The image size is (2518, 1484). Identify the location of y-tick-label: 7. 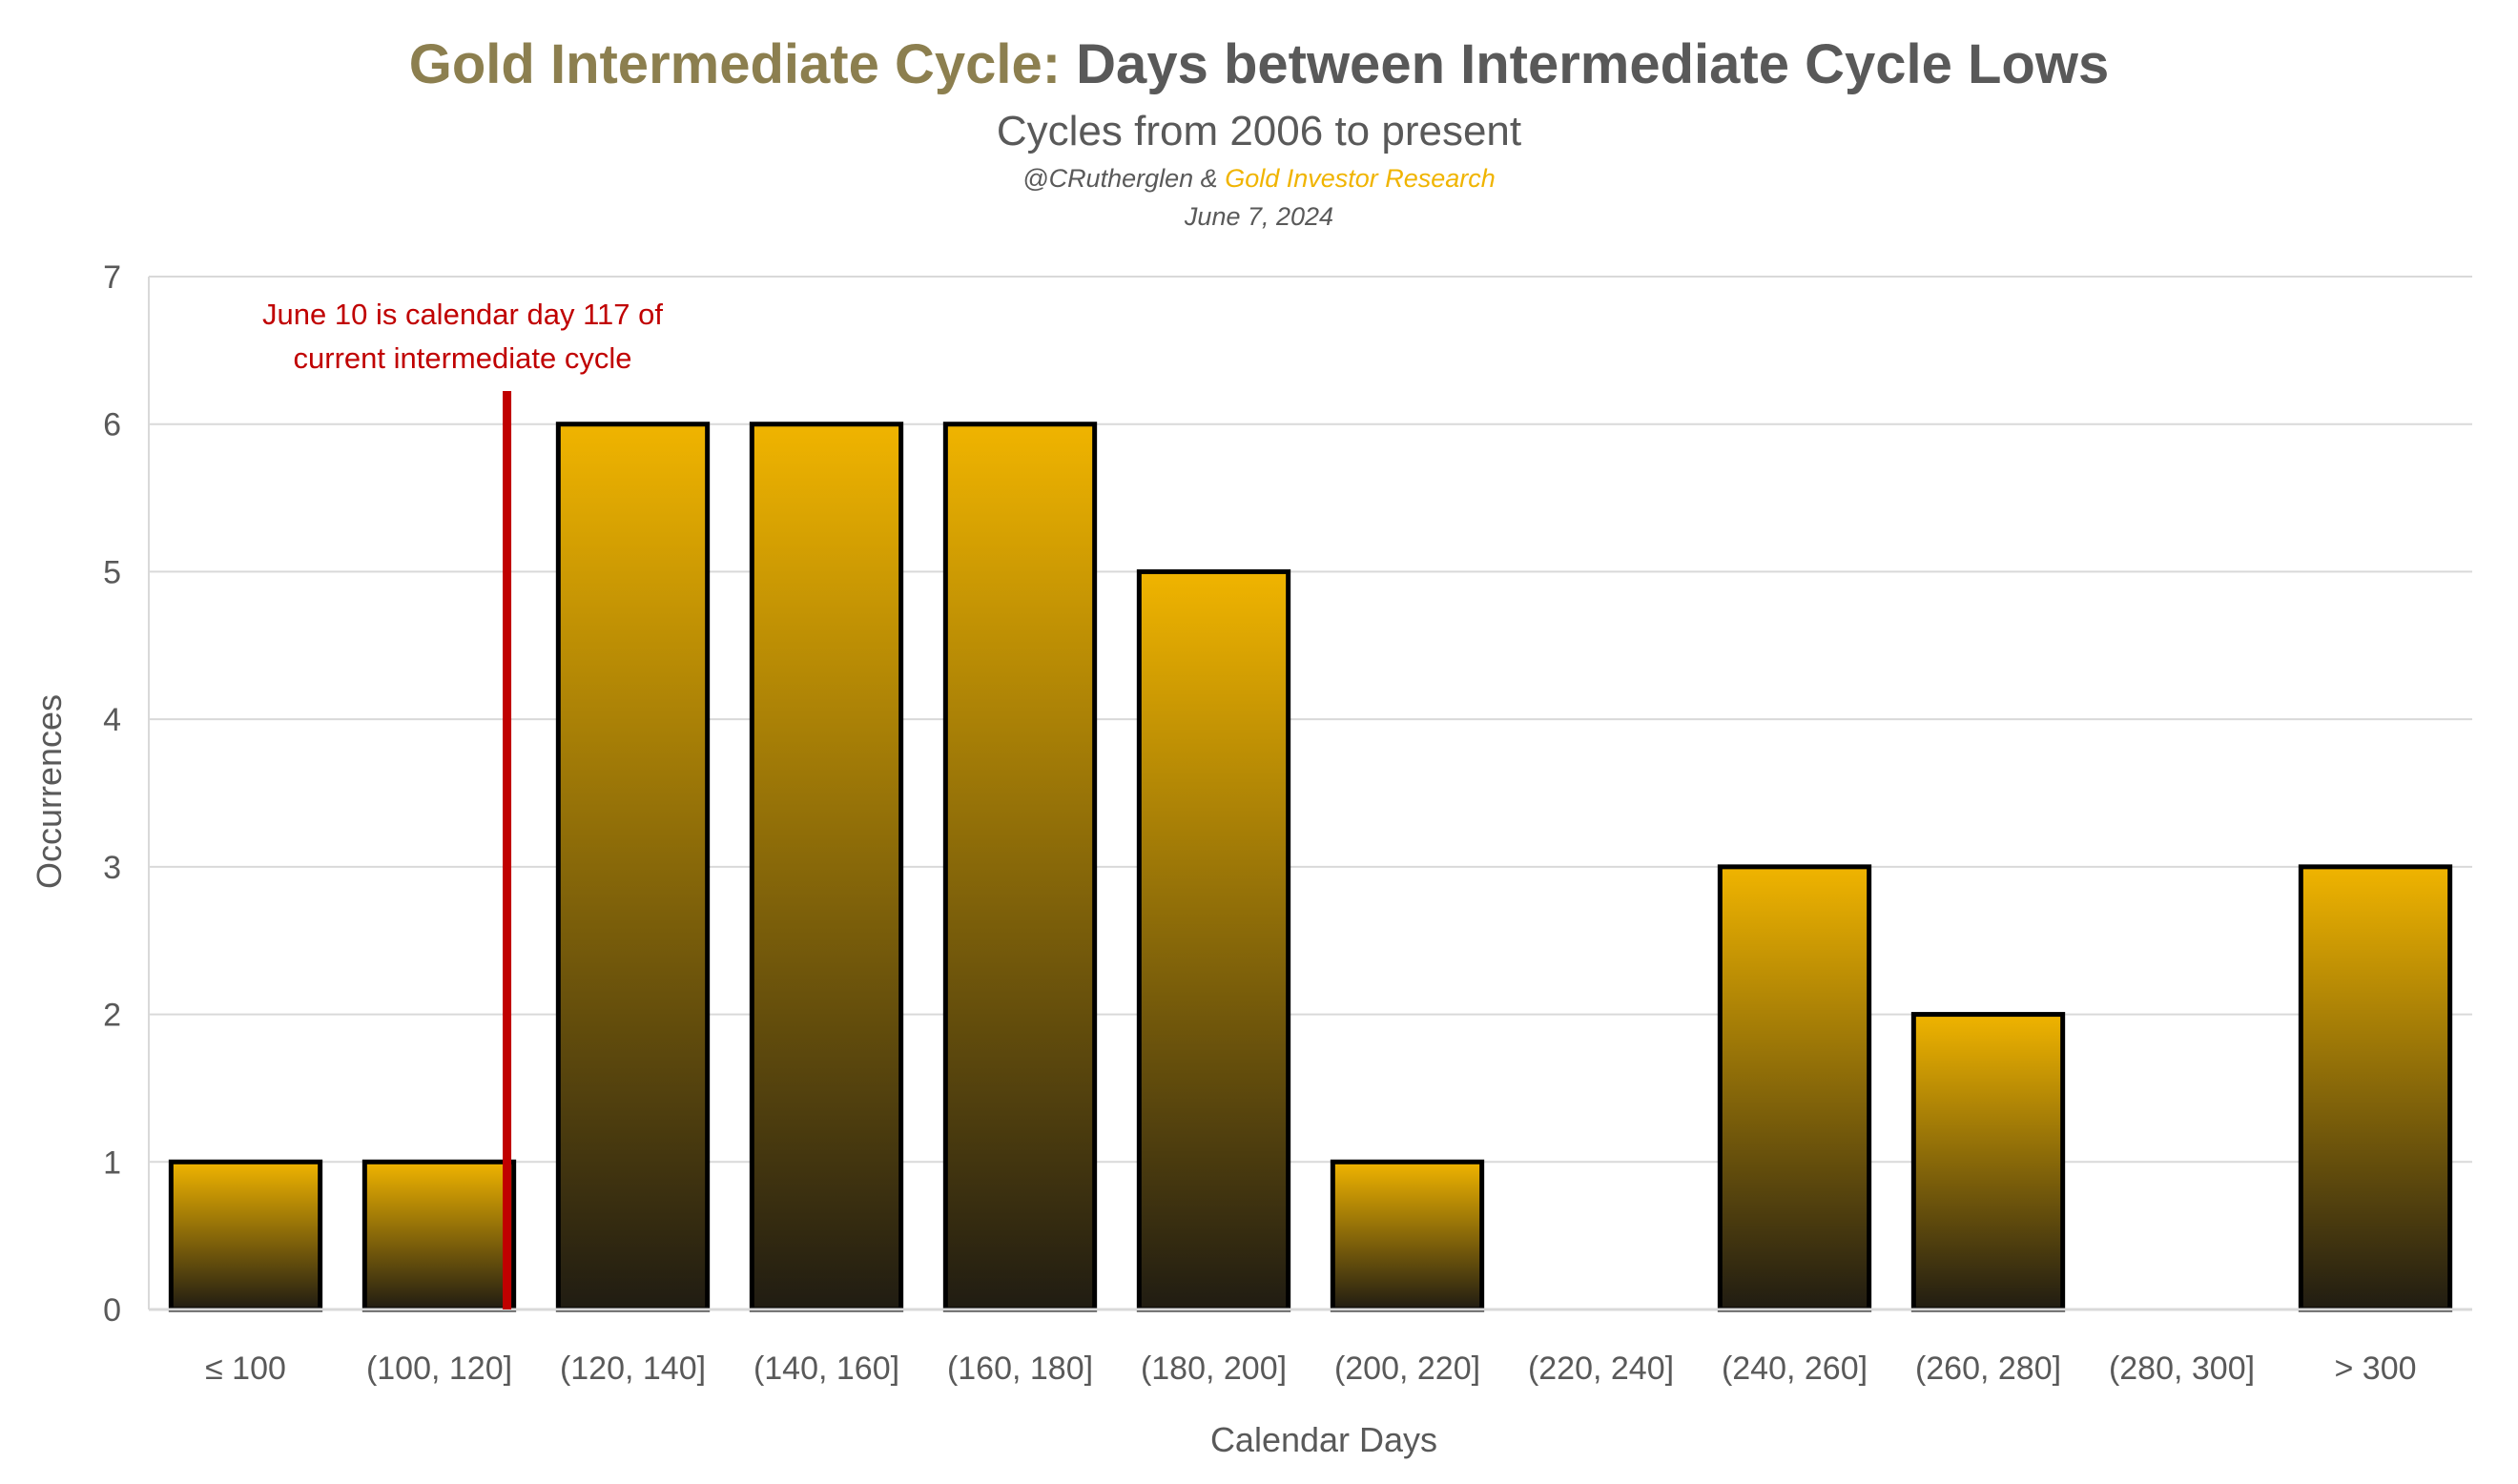
(112, 277).